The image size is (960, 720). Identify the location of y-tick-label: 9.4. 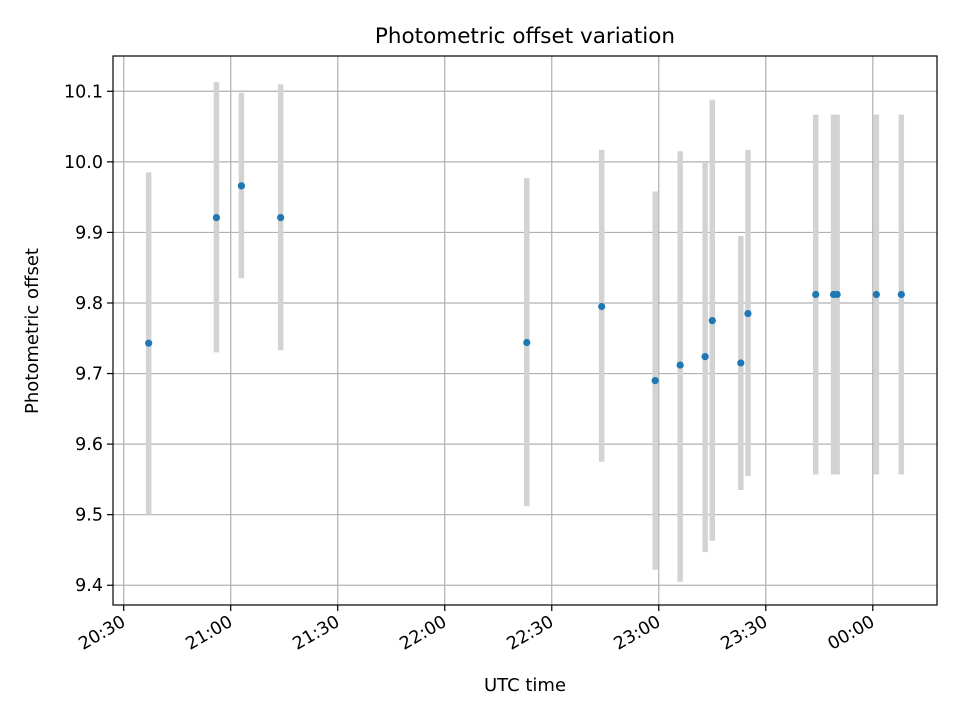
(89, 586).